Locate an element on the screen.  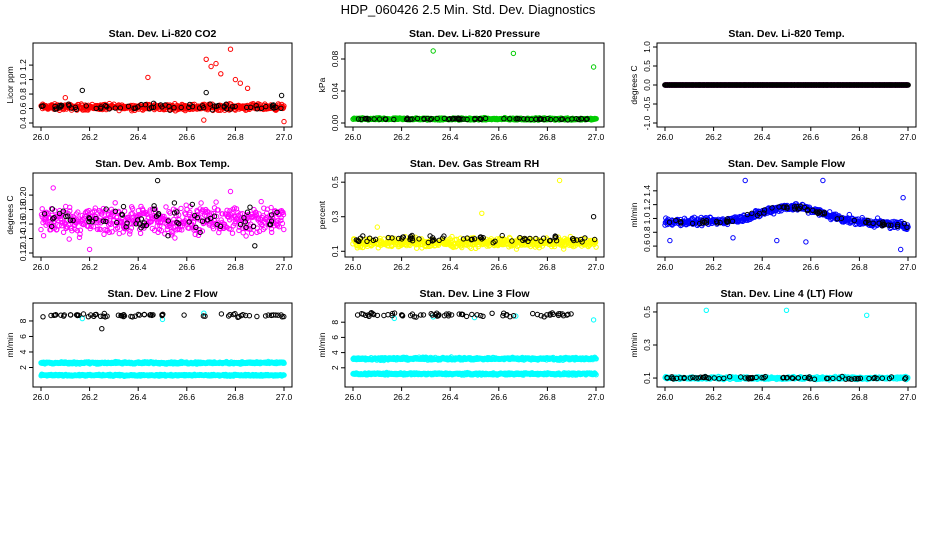
y-tick-label: 0.14 is located at coordinates (23, 238).